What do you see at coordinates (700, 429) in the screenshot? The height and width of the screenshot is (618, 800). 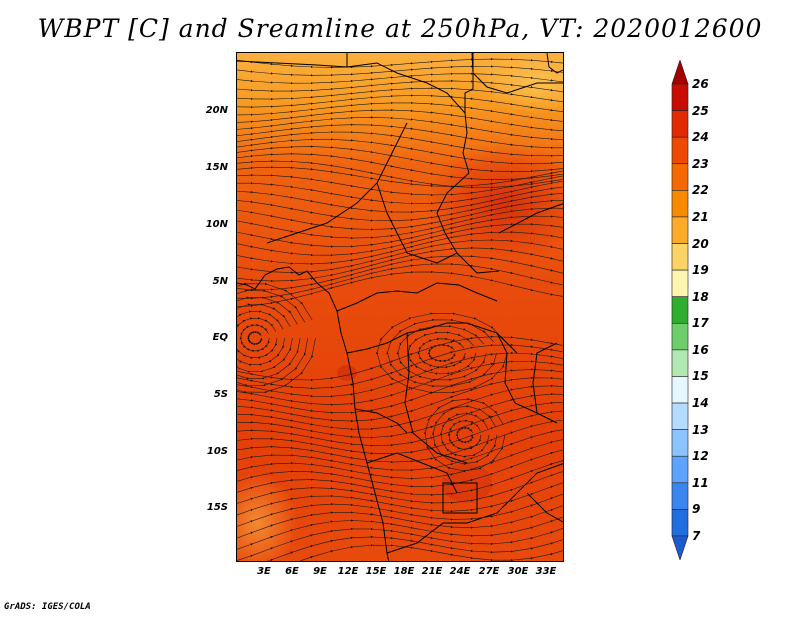 I see `colorbar-label: 13` at bounding box center [700, 429].